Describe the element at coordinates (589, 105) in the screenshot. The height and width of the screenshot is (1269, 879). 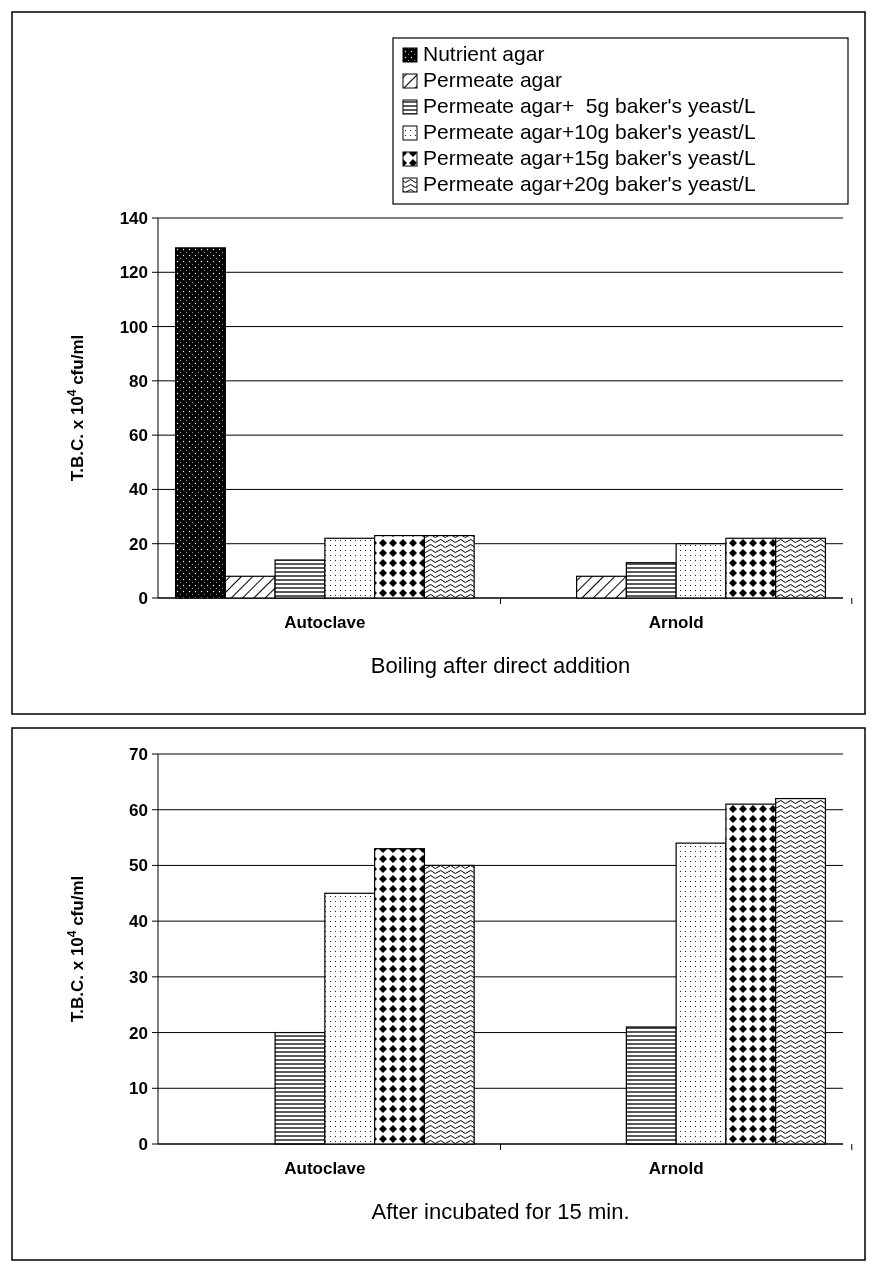
I see `legend-label: Permeate agar+ 5g baker's yeast/L` at that location.